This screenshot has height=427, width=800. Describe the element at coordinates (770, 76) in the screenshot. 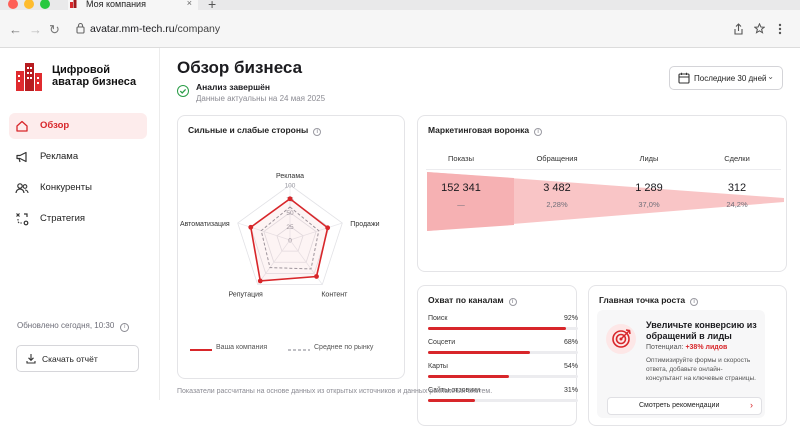

I see `chevron-down-icon: ⌄` at that location.